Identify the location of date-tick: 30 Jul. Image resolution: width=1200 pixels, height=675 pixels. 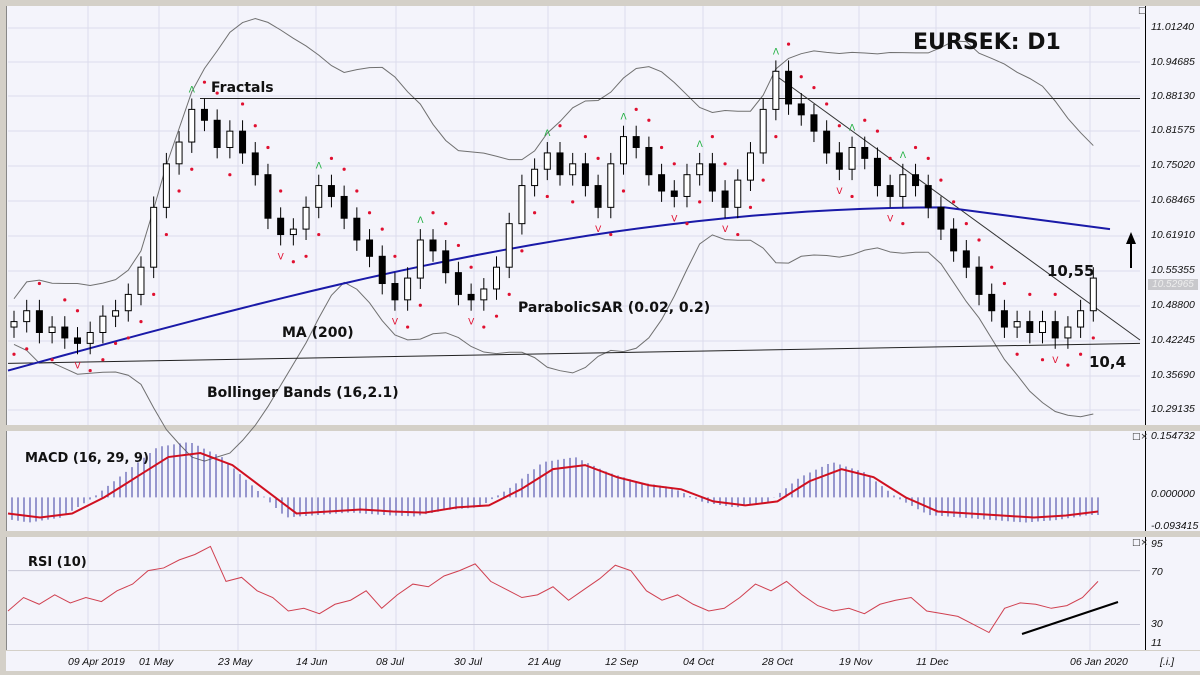
(468, 662).